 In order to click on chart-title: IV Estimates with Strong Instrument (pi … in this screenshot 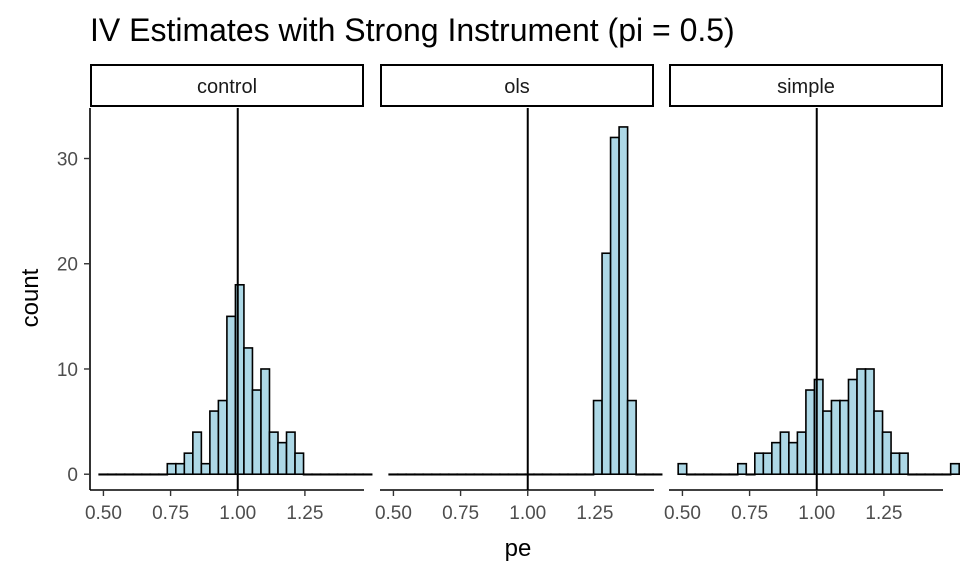, I will do `click(412, 30)`.